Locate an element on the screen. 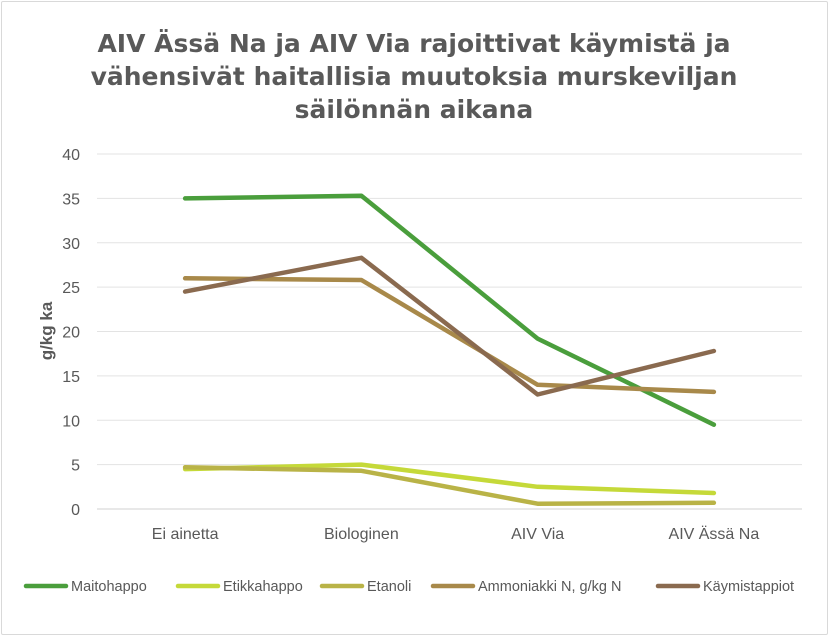  y-axis-title: g/kg ka is located at coordinates (46, 330).